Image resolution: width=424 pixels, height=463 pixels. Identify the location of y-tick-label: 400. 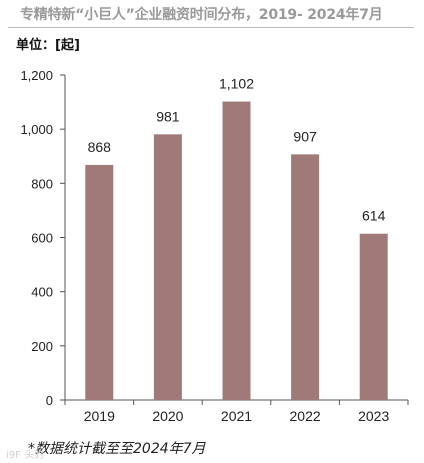
(42, 292).